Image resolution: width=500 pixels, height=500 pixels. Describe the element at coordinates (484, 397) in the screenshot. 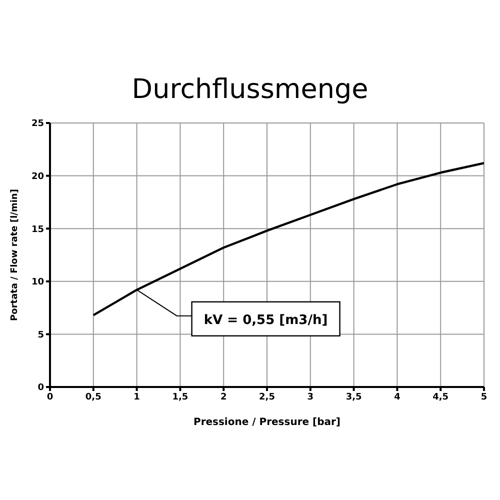

I see `x-tick-label: 5` at that location.